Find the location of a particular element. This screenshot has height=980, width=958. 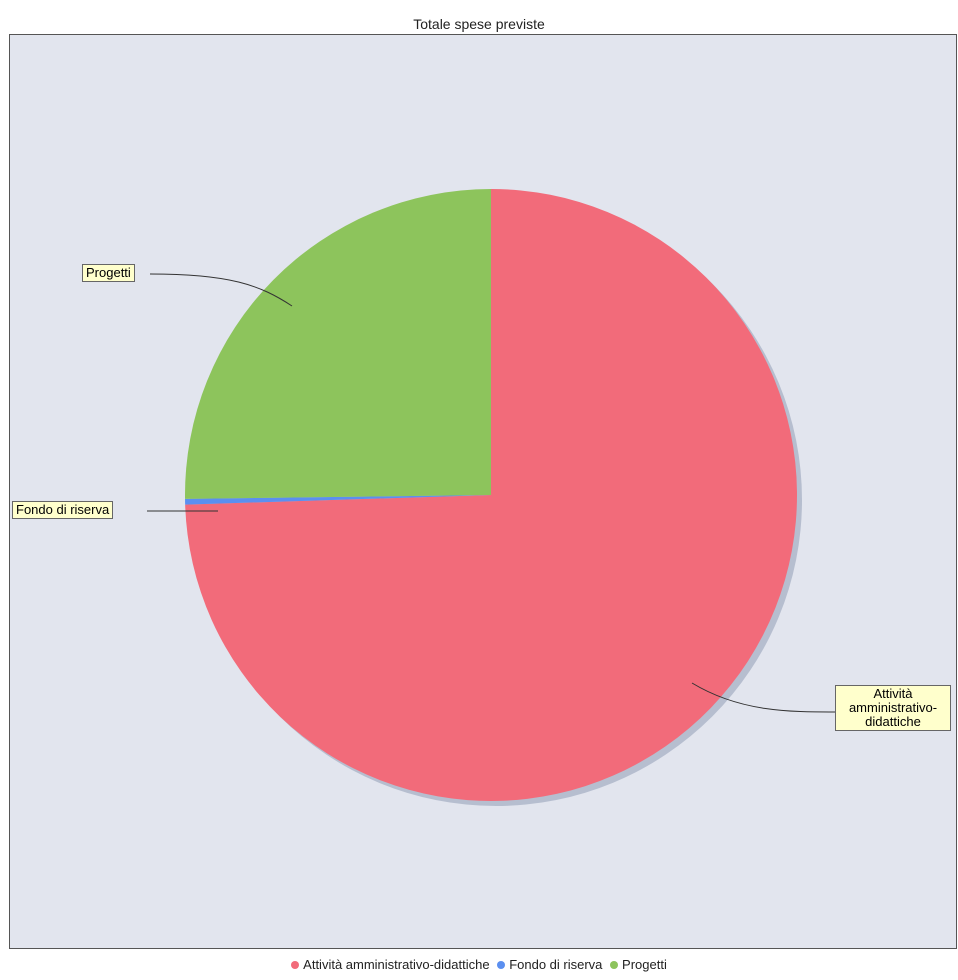

legend-label: Fondo di riserva is located at coordinates (556, 964).